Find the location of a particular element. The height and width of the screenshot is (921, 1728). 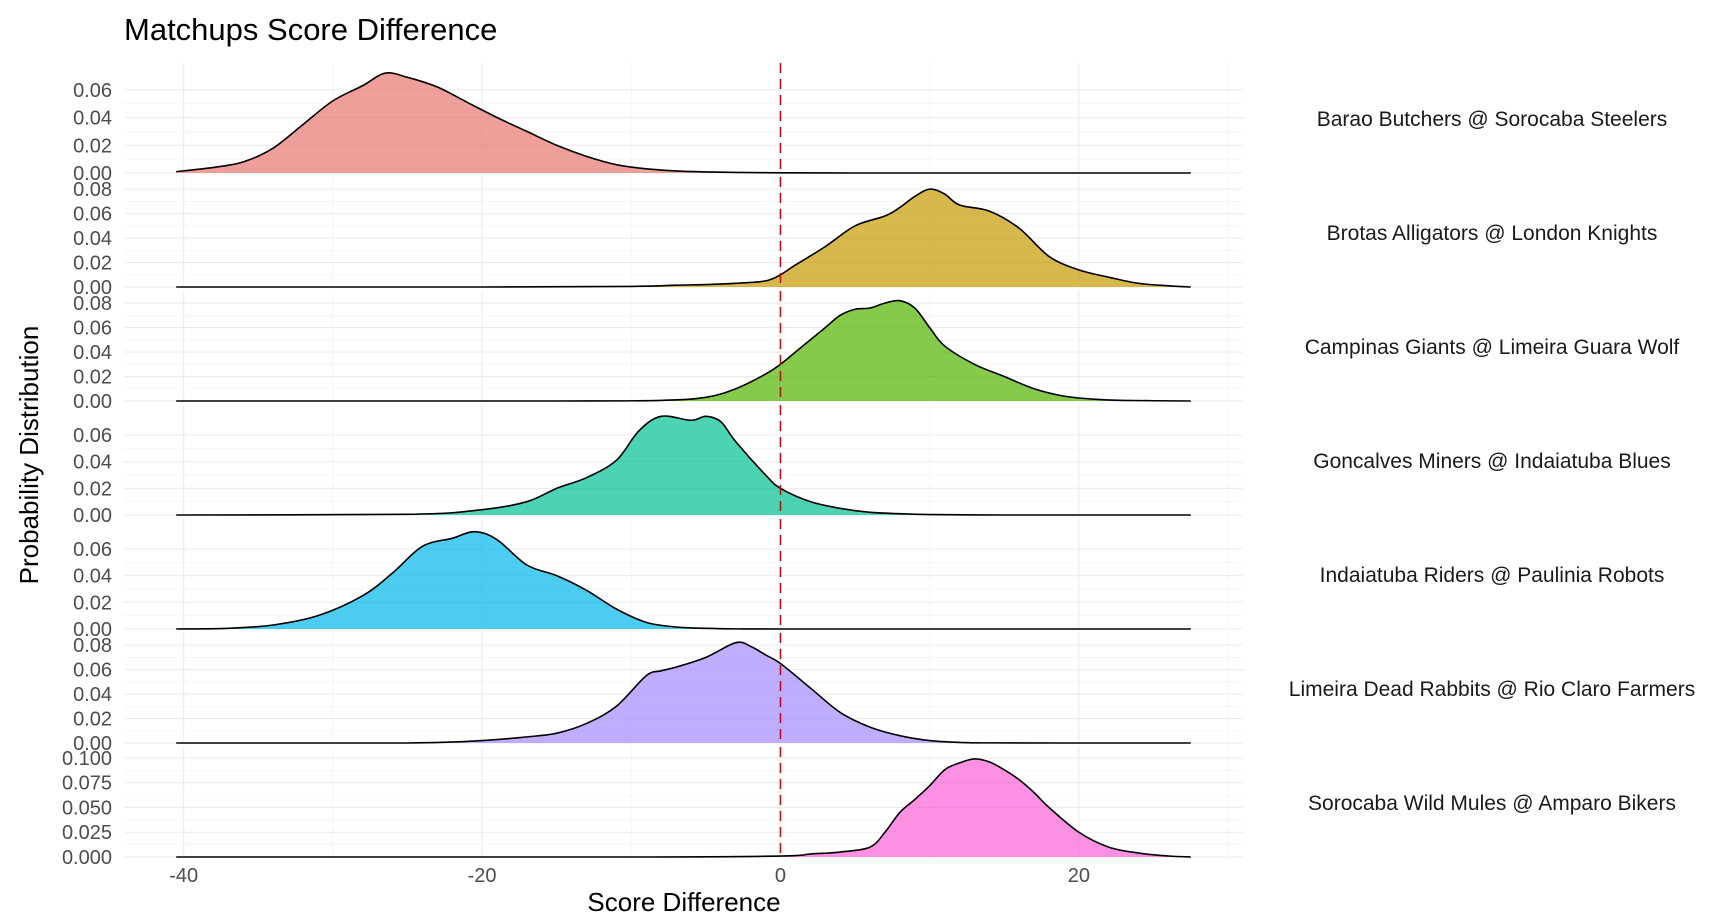

panel-strip-label: Sorocaba Wild Mules @ Amparo Bikers is located at coordinates (1492, 803).